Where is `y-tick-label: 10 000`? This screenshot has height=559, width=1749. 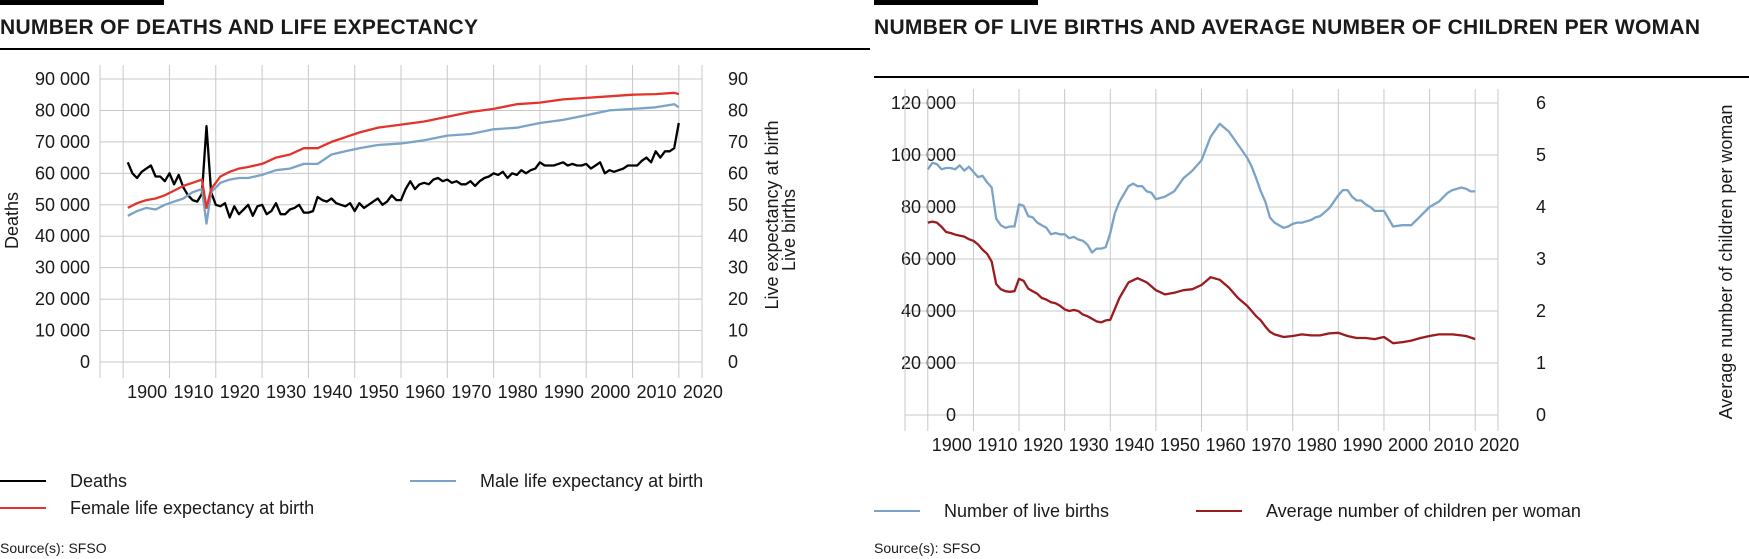 y-tick-label: 10 000 is located at coordinates (62, 331).